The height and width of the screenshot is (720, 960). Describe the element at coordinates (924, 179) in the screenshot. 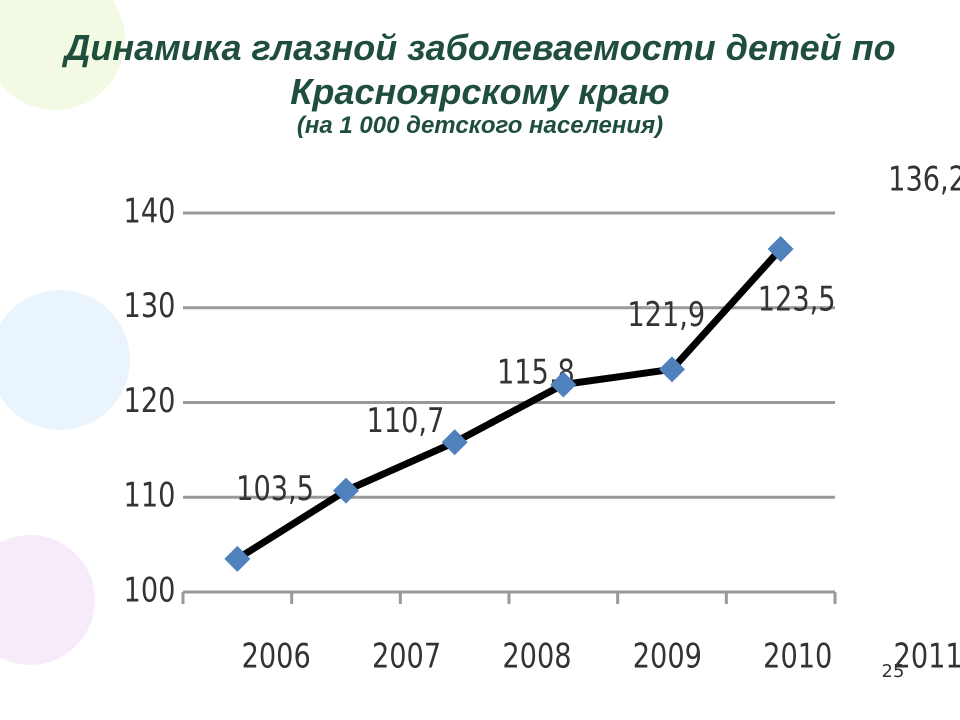

I see `data-label: 136,2` at that location.